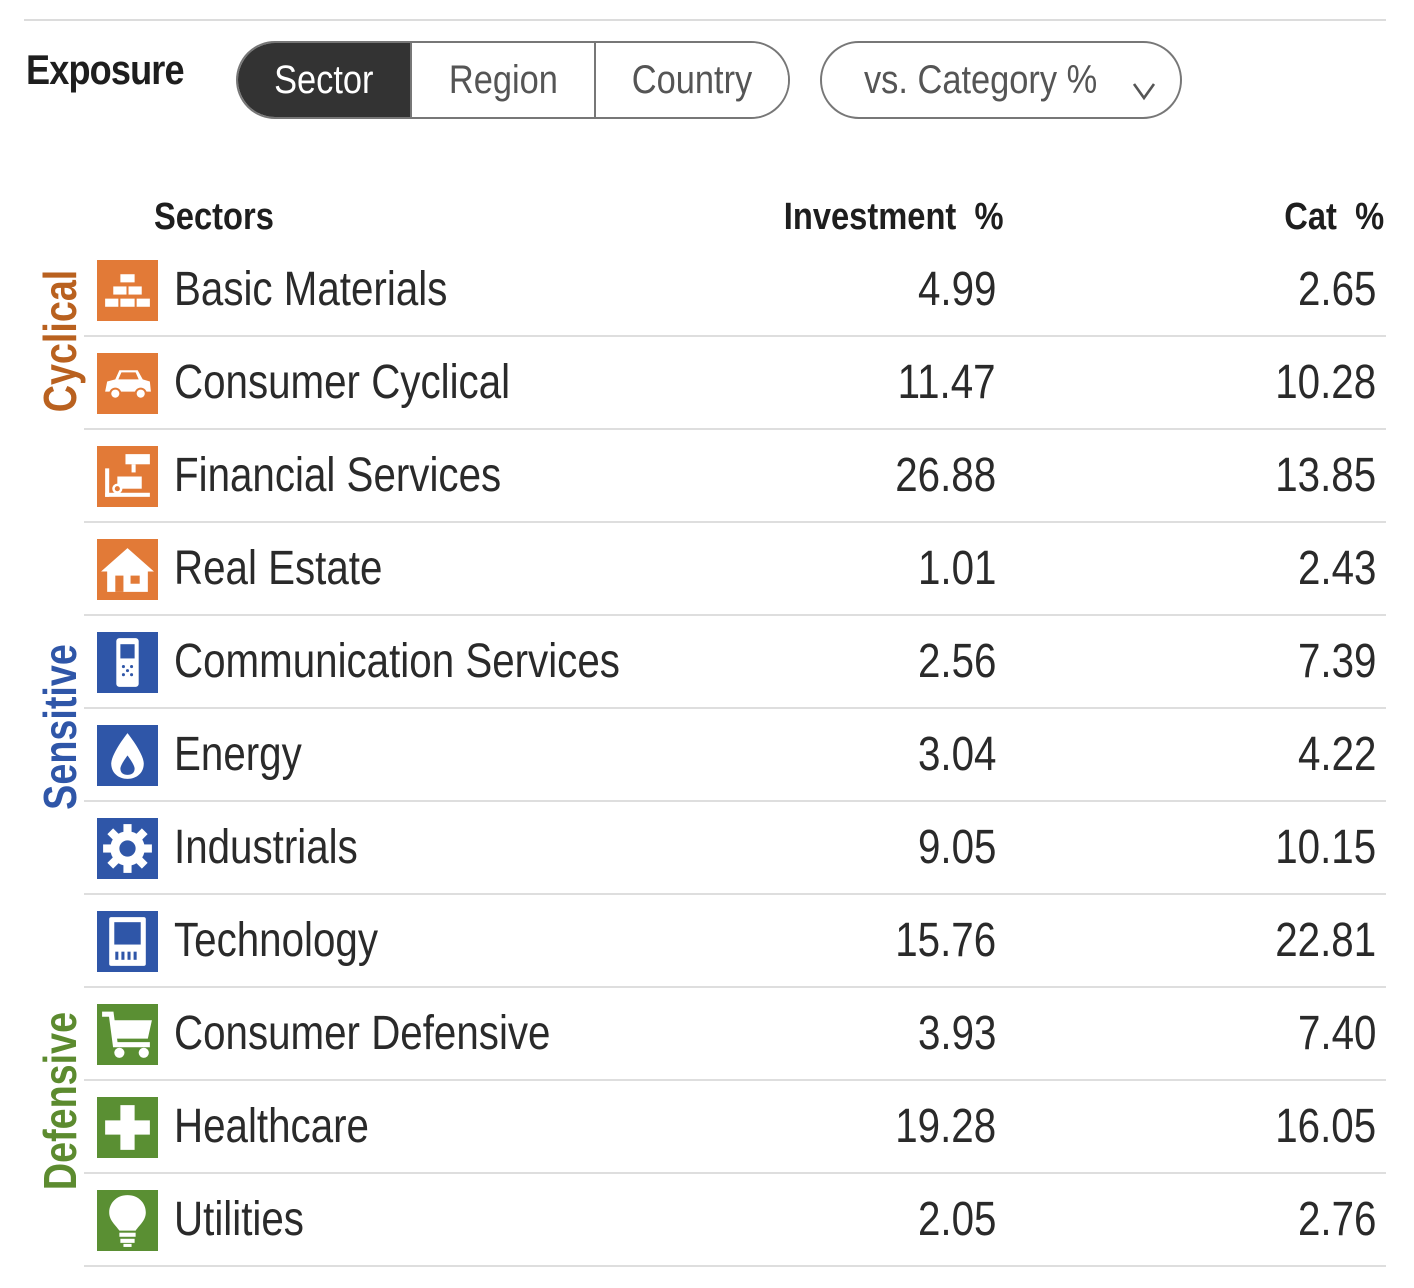  What do you see at coordinates (956, 847) in the screenshot?
I see `investment-value: 9.05` at bounding box center [956, 847].